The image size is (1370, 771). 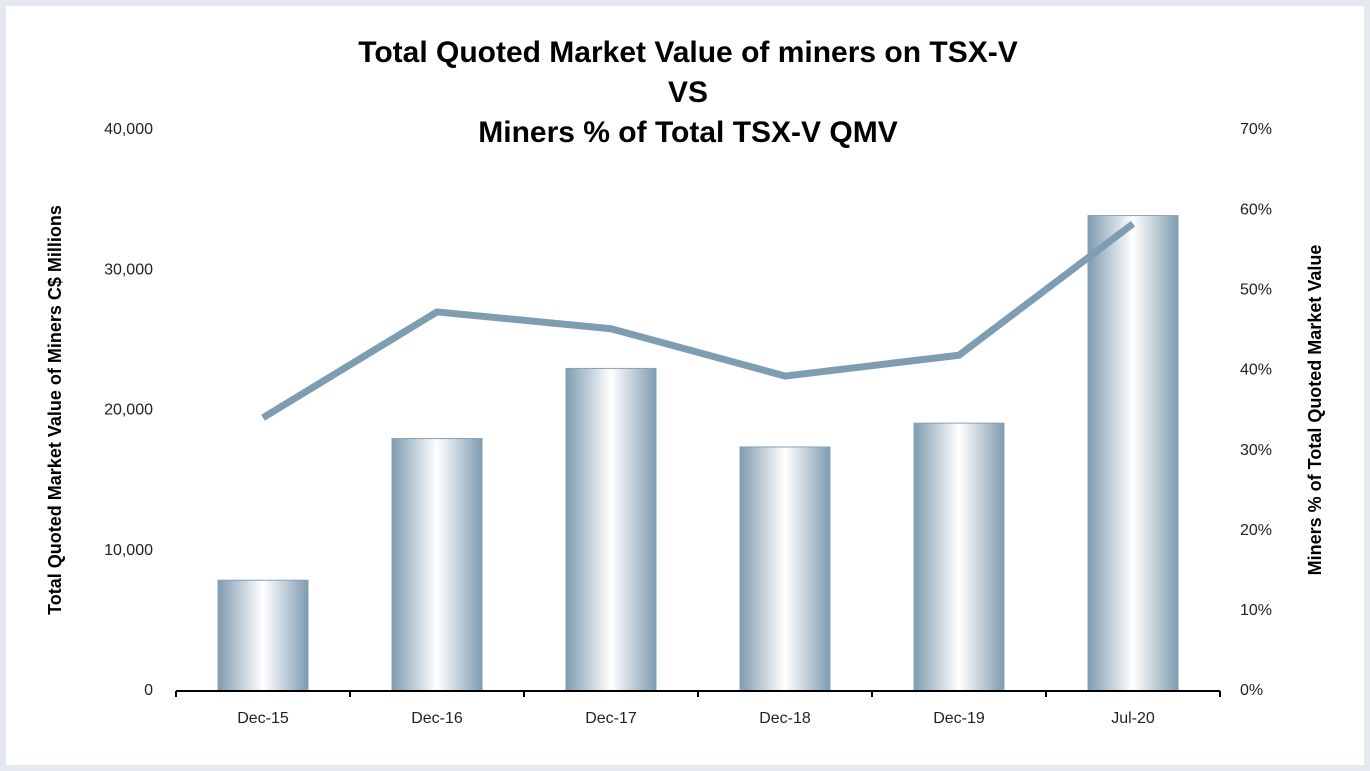 I want to click on chart-title: Miners % of Total TSX-V QMV, so click(x=687, y=132).